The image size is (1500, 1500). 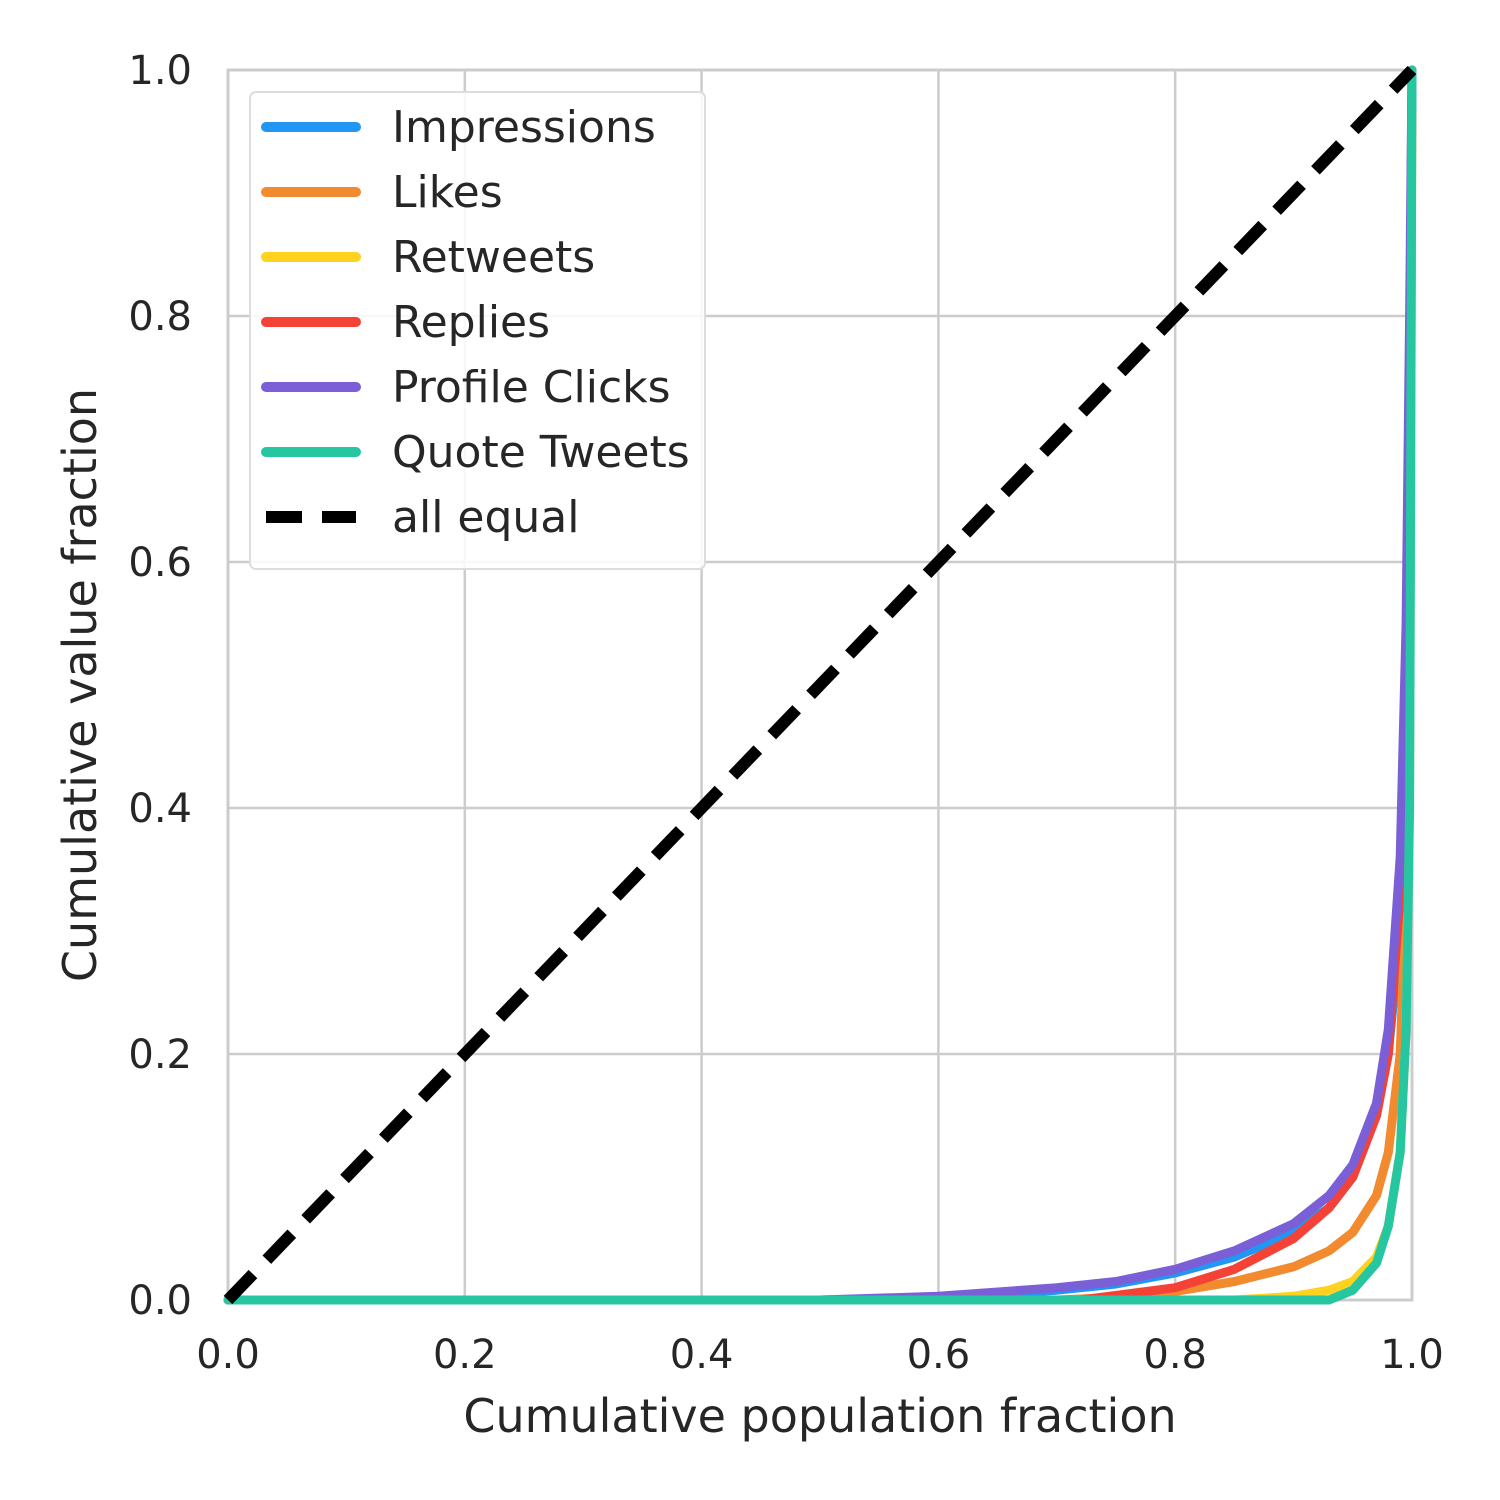 I want to click on y-tick-label: 0.2, so click(x=160, y=1055).